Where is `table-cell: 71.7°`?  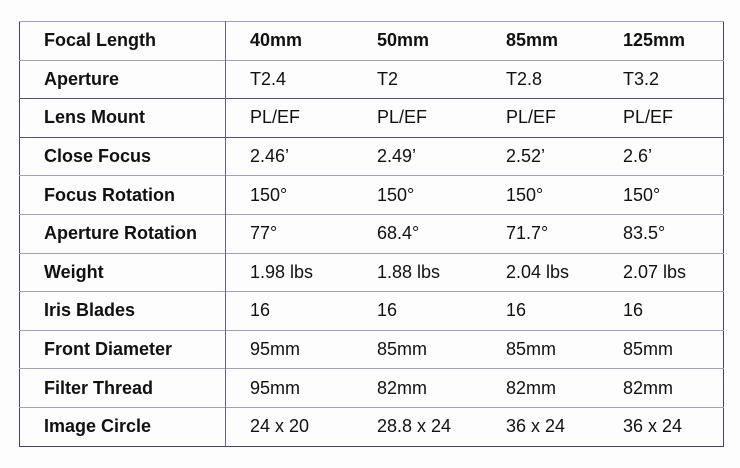 table-cell: 71.7° is located at coordinates (540, 233).